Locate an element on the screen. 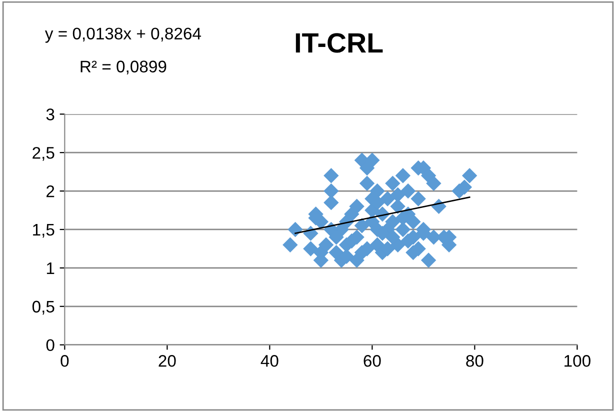 Image resolution: width=616 pixels, height=412 pixels. x-tick-label: 100 is located at coordinates (577, 361).